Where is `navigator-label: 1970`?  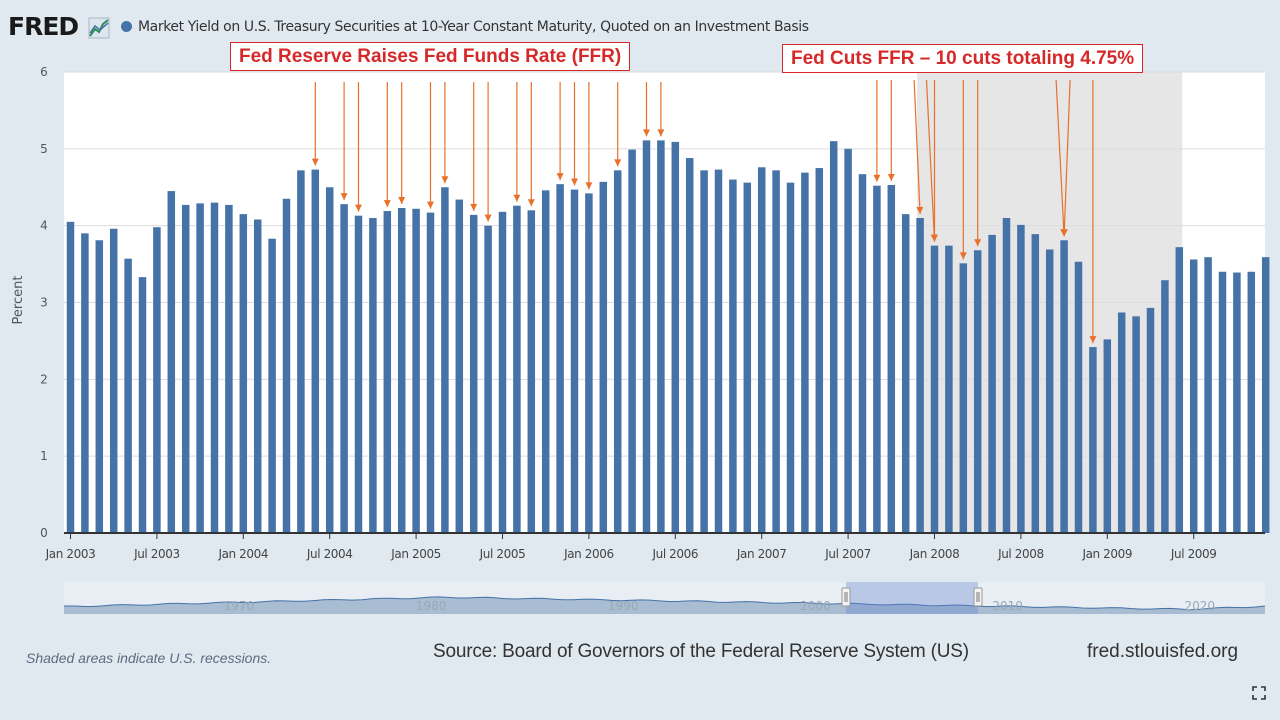 navigator-label: 1970 is located at coordinates (239, 606).